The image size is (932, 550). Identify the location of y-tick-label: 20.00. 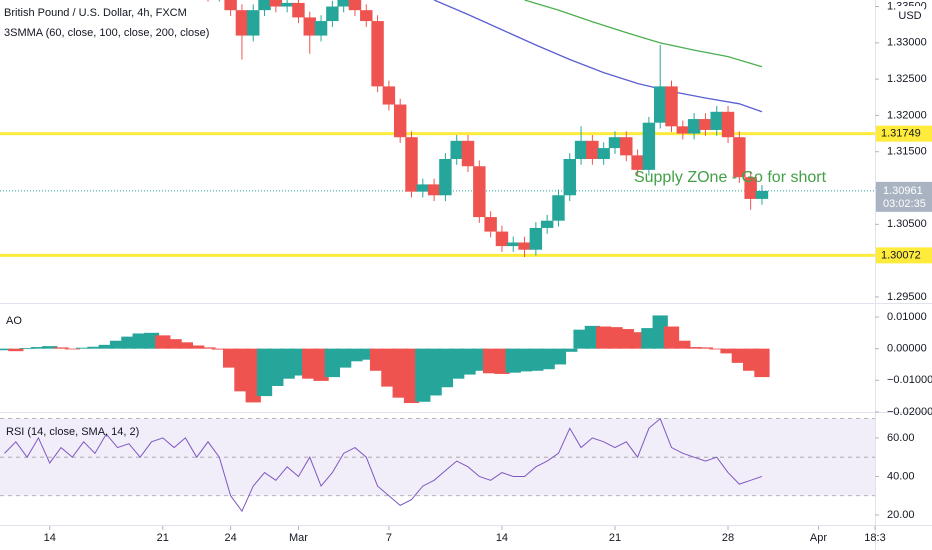
(901, 515).